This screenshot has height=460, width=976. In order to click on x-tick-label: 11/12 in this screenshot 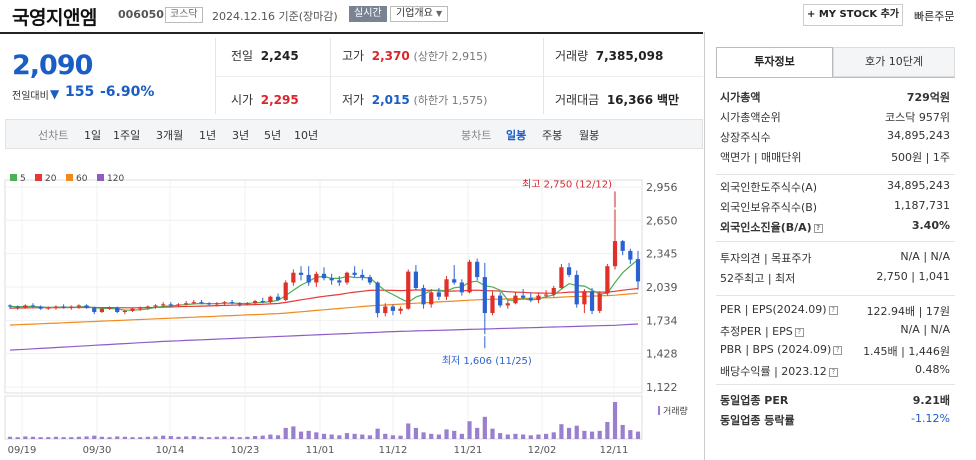, I will do `click(393, 450)`.